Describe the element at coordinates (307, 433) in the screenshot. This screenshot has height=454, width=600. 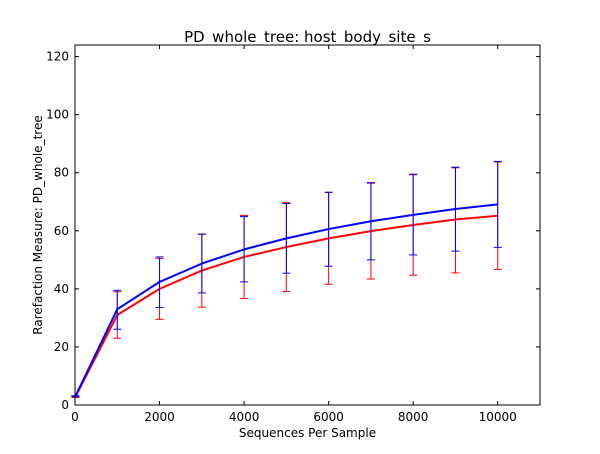
I see `x-axis-label: Sequences Per Sample` at that location.